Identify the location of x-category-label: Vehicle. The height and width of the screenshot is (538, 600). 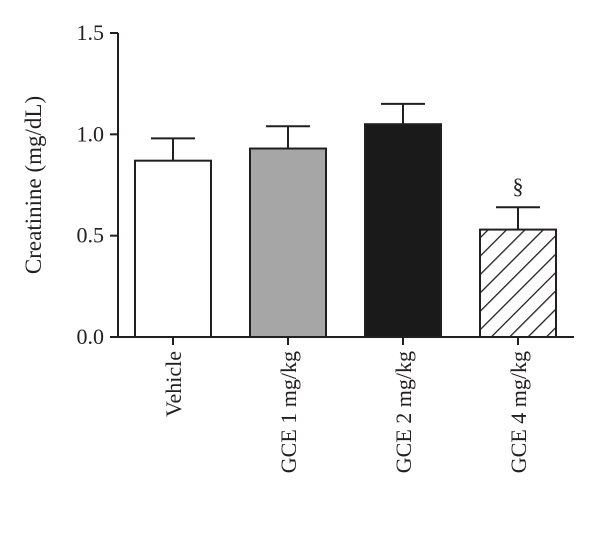
(173, 384).